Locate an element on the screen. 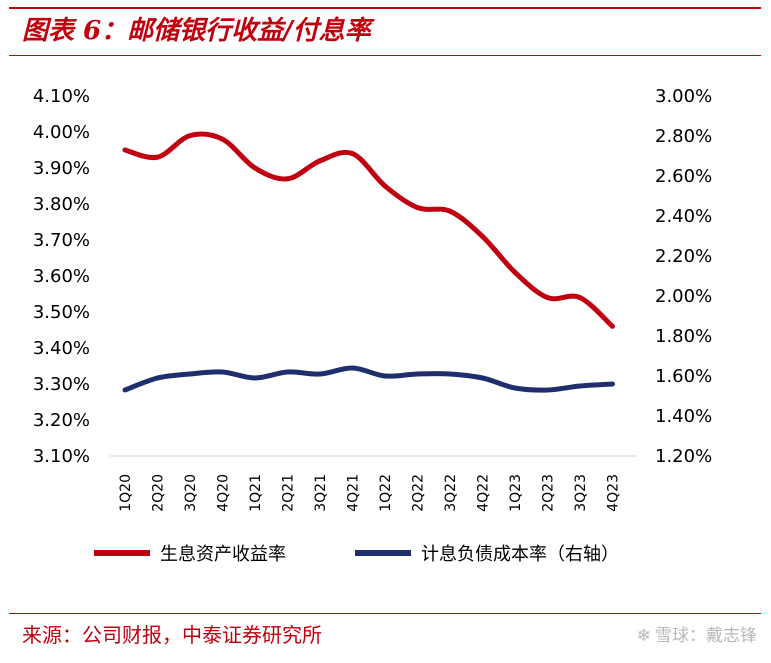  x-tick-label: 4Q21 is located at coordinates (354, 493).